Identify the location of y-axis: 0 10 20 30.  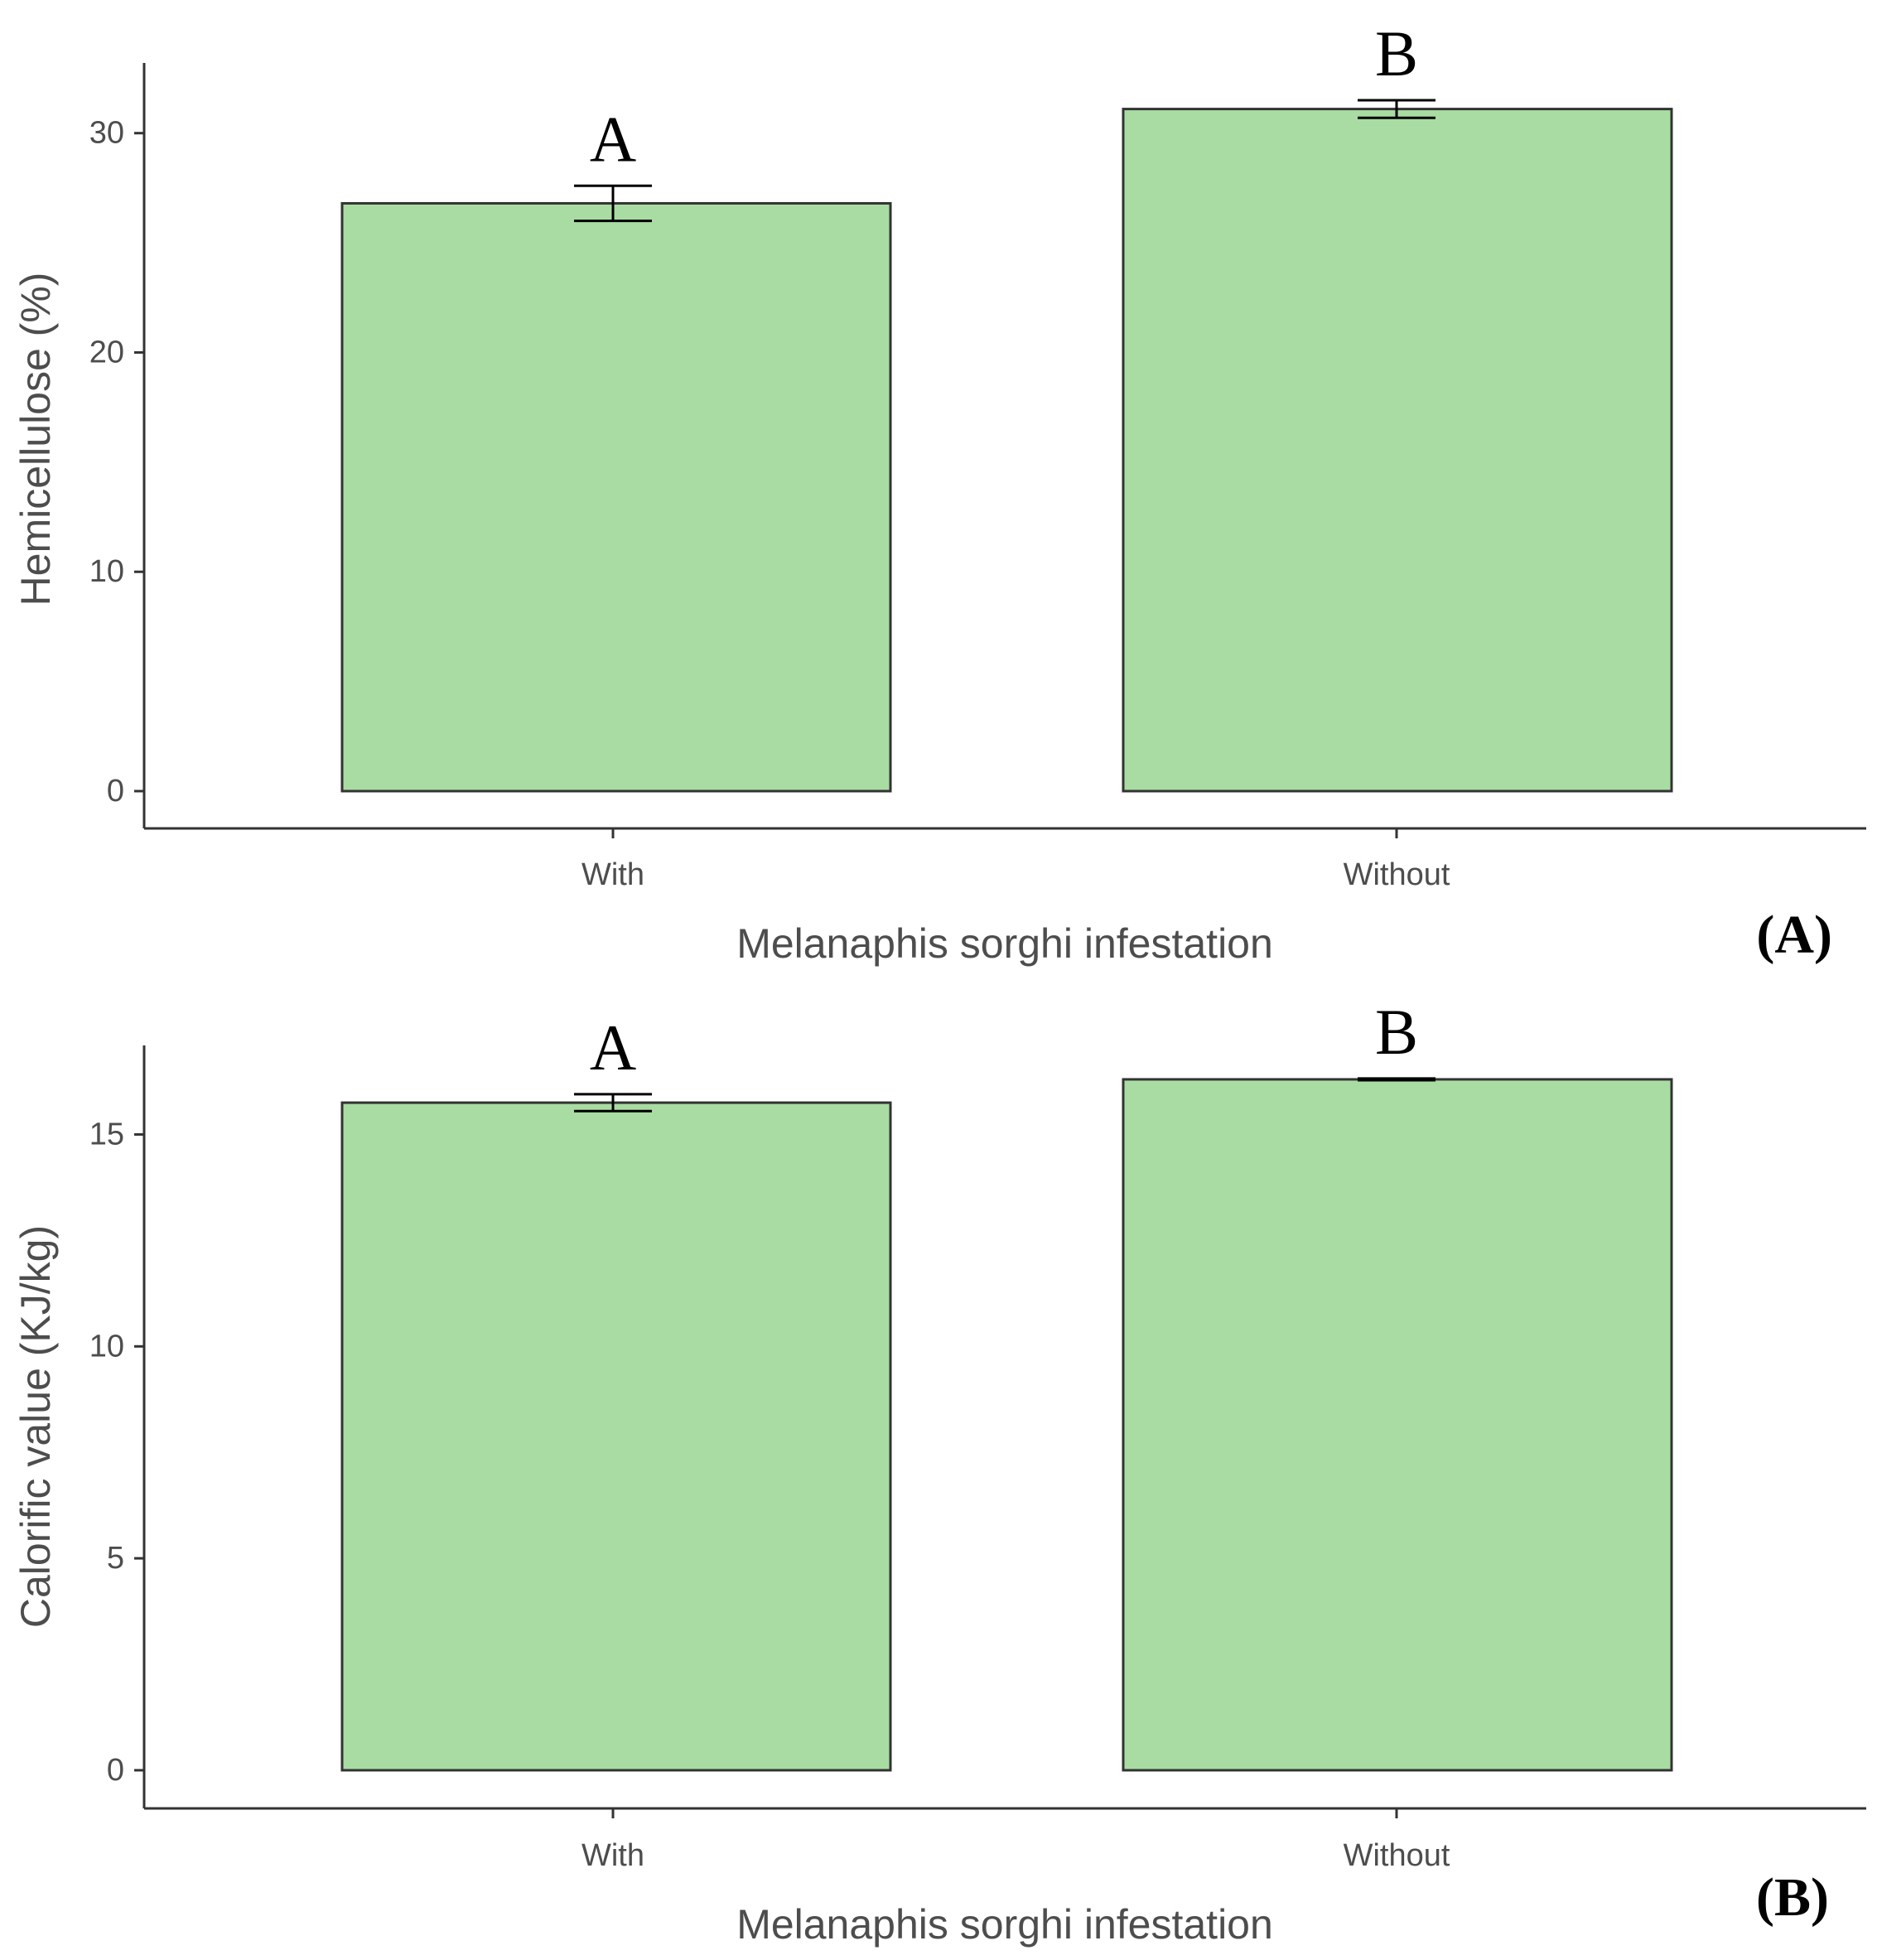
(117, 445).